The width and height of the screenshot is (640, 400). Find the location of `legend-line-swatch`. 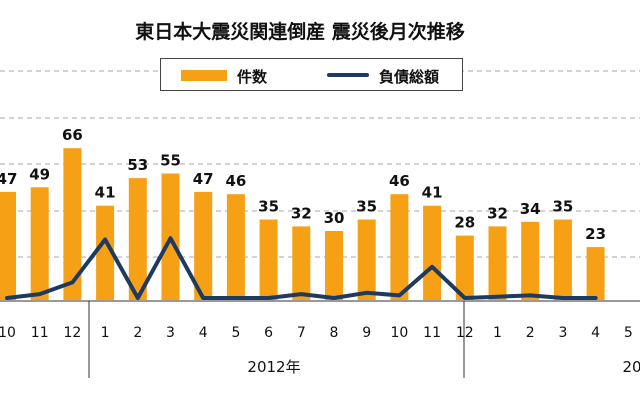

legend-line-swatch is located at coordinates (348, 75).